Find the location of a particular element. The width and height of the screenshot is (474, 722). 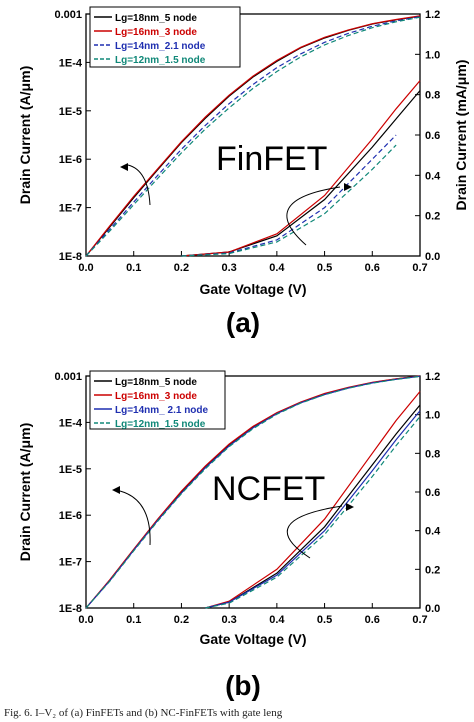

device-annotation: NCFET is located at coordinates (268, 489).